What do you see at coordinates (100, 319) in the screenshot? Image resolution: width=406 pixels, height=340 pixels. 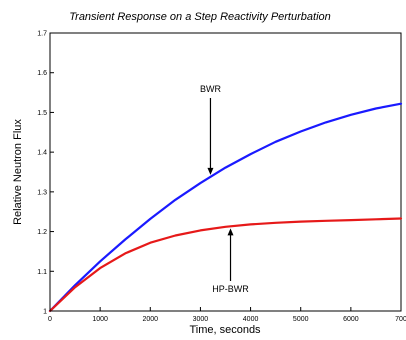 I see `x-tick-label: 1000` at bounding box center [100, 319].